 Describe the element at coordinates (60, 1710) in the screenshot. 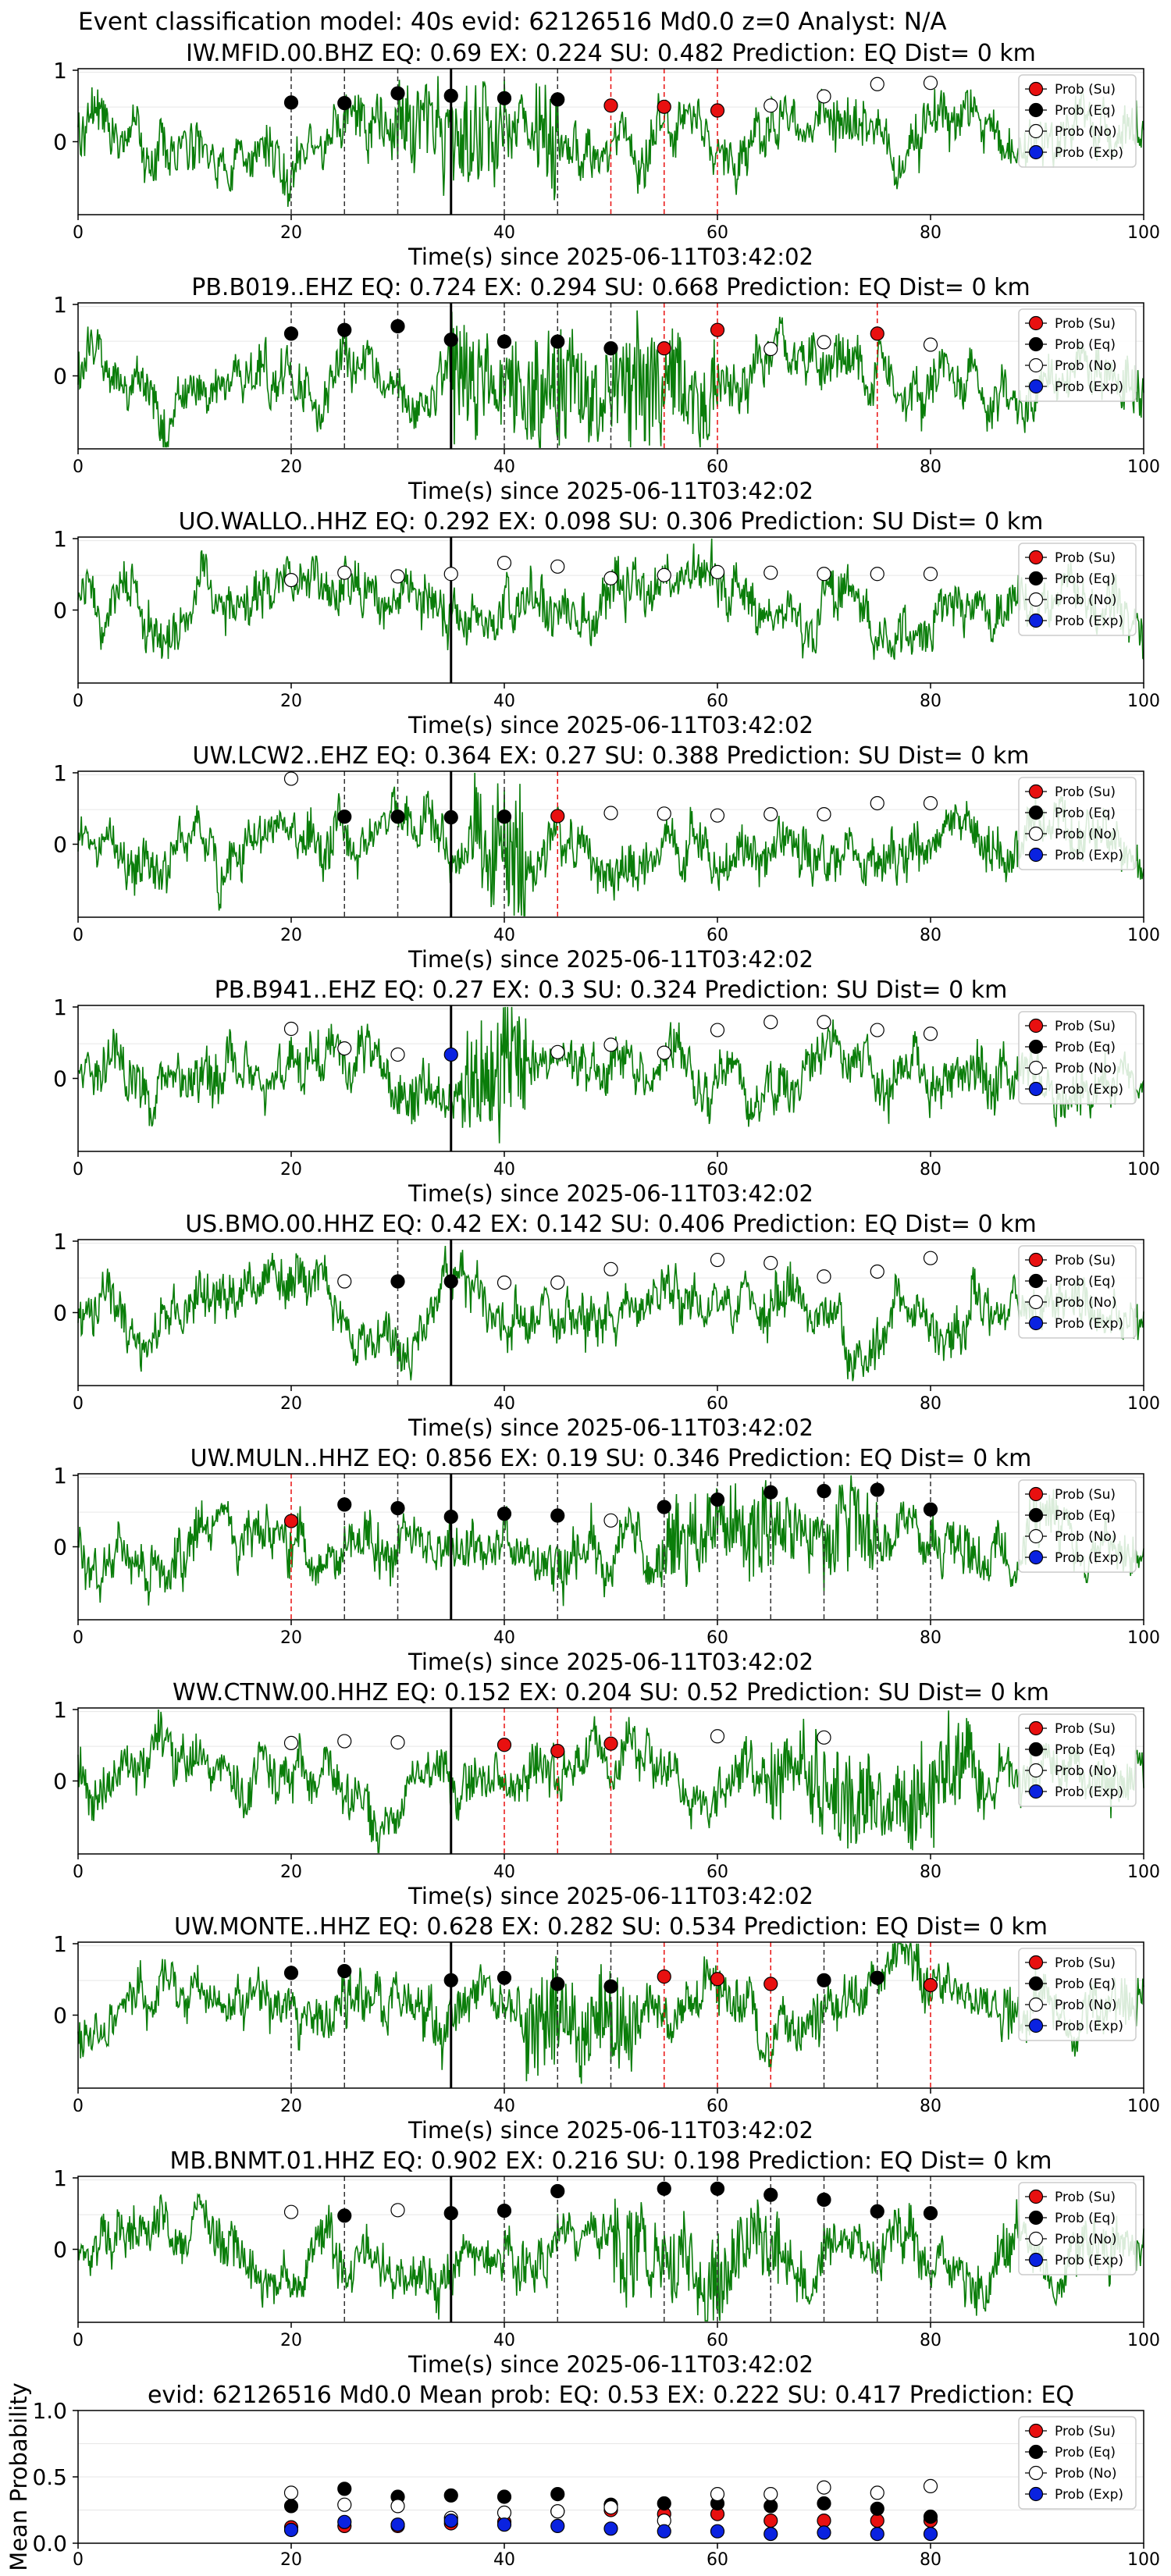

I see `y-tick-label: 1` at that location.